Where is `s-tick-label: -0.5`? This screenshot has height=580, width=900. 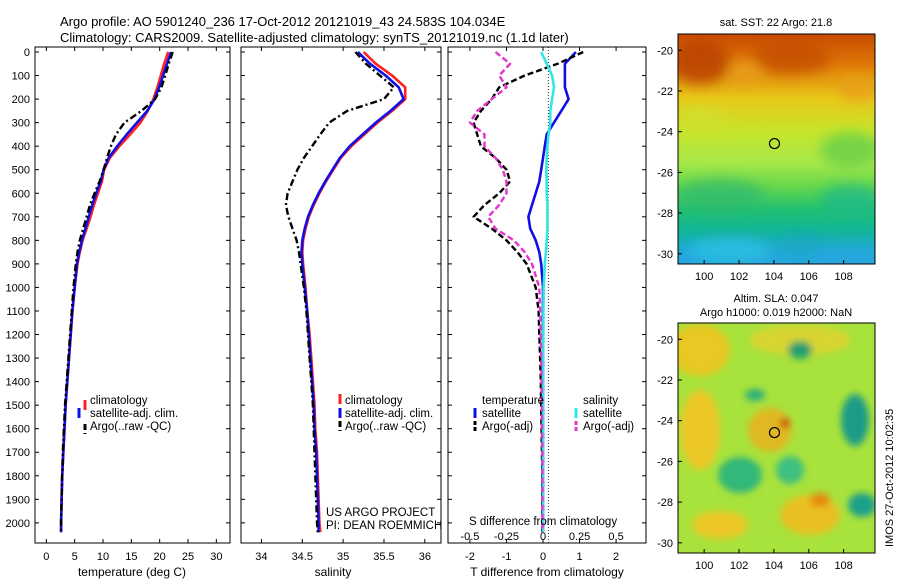 s-tick-label: -0.5 is located at coordinates (469, 537).